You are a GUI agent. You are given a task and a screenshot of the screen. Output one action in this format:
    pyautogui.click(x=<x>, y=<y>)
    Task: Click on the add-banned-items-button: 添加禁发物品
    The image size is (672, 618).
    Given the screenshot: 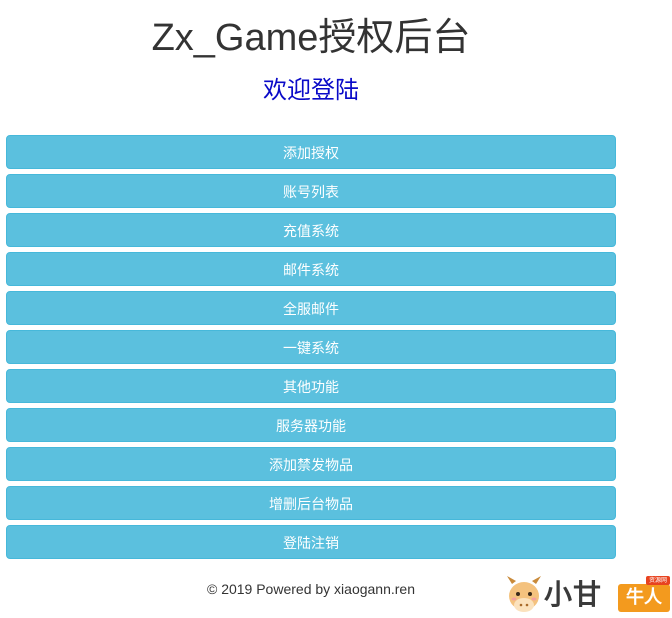 What is the action you would take?
    pyautogui.click(x=311, y=464)
    